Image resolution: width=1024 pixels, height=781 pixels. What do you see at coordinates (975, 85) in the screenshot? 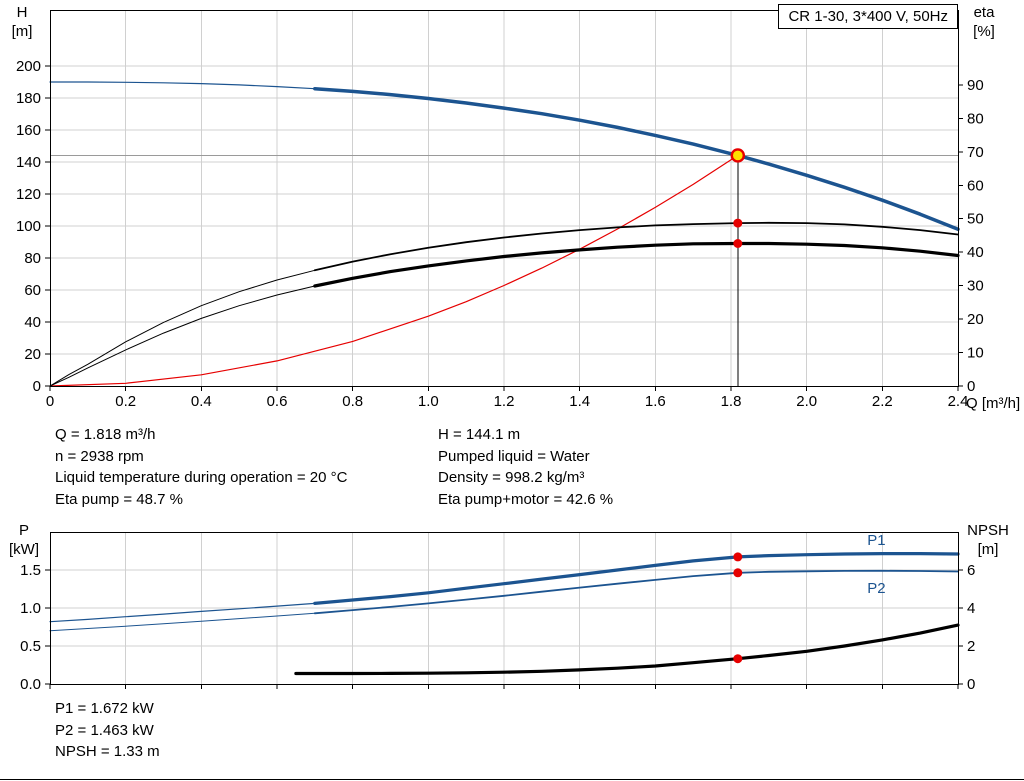
I see `svg-text: 90` at bounding box center [975, 85].